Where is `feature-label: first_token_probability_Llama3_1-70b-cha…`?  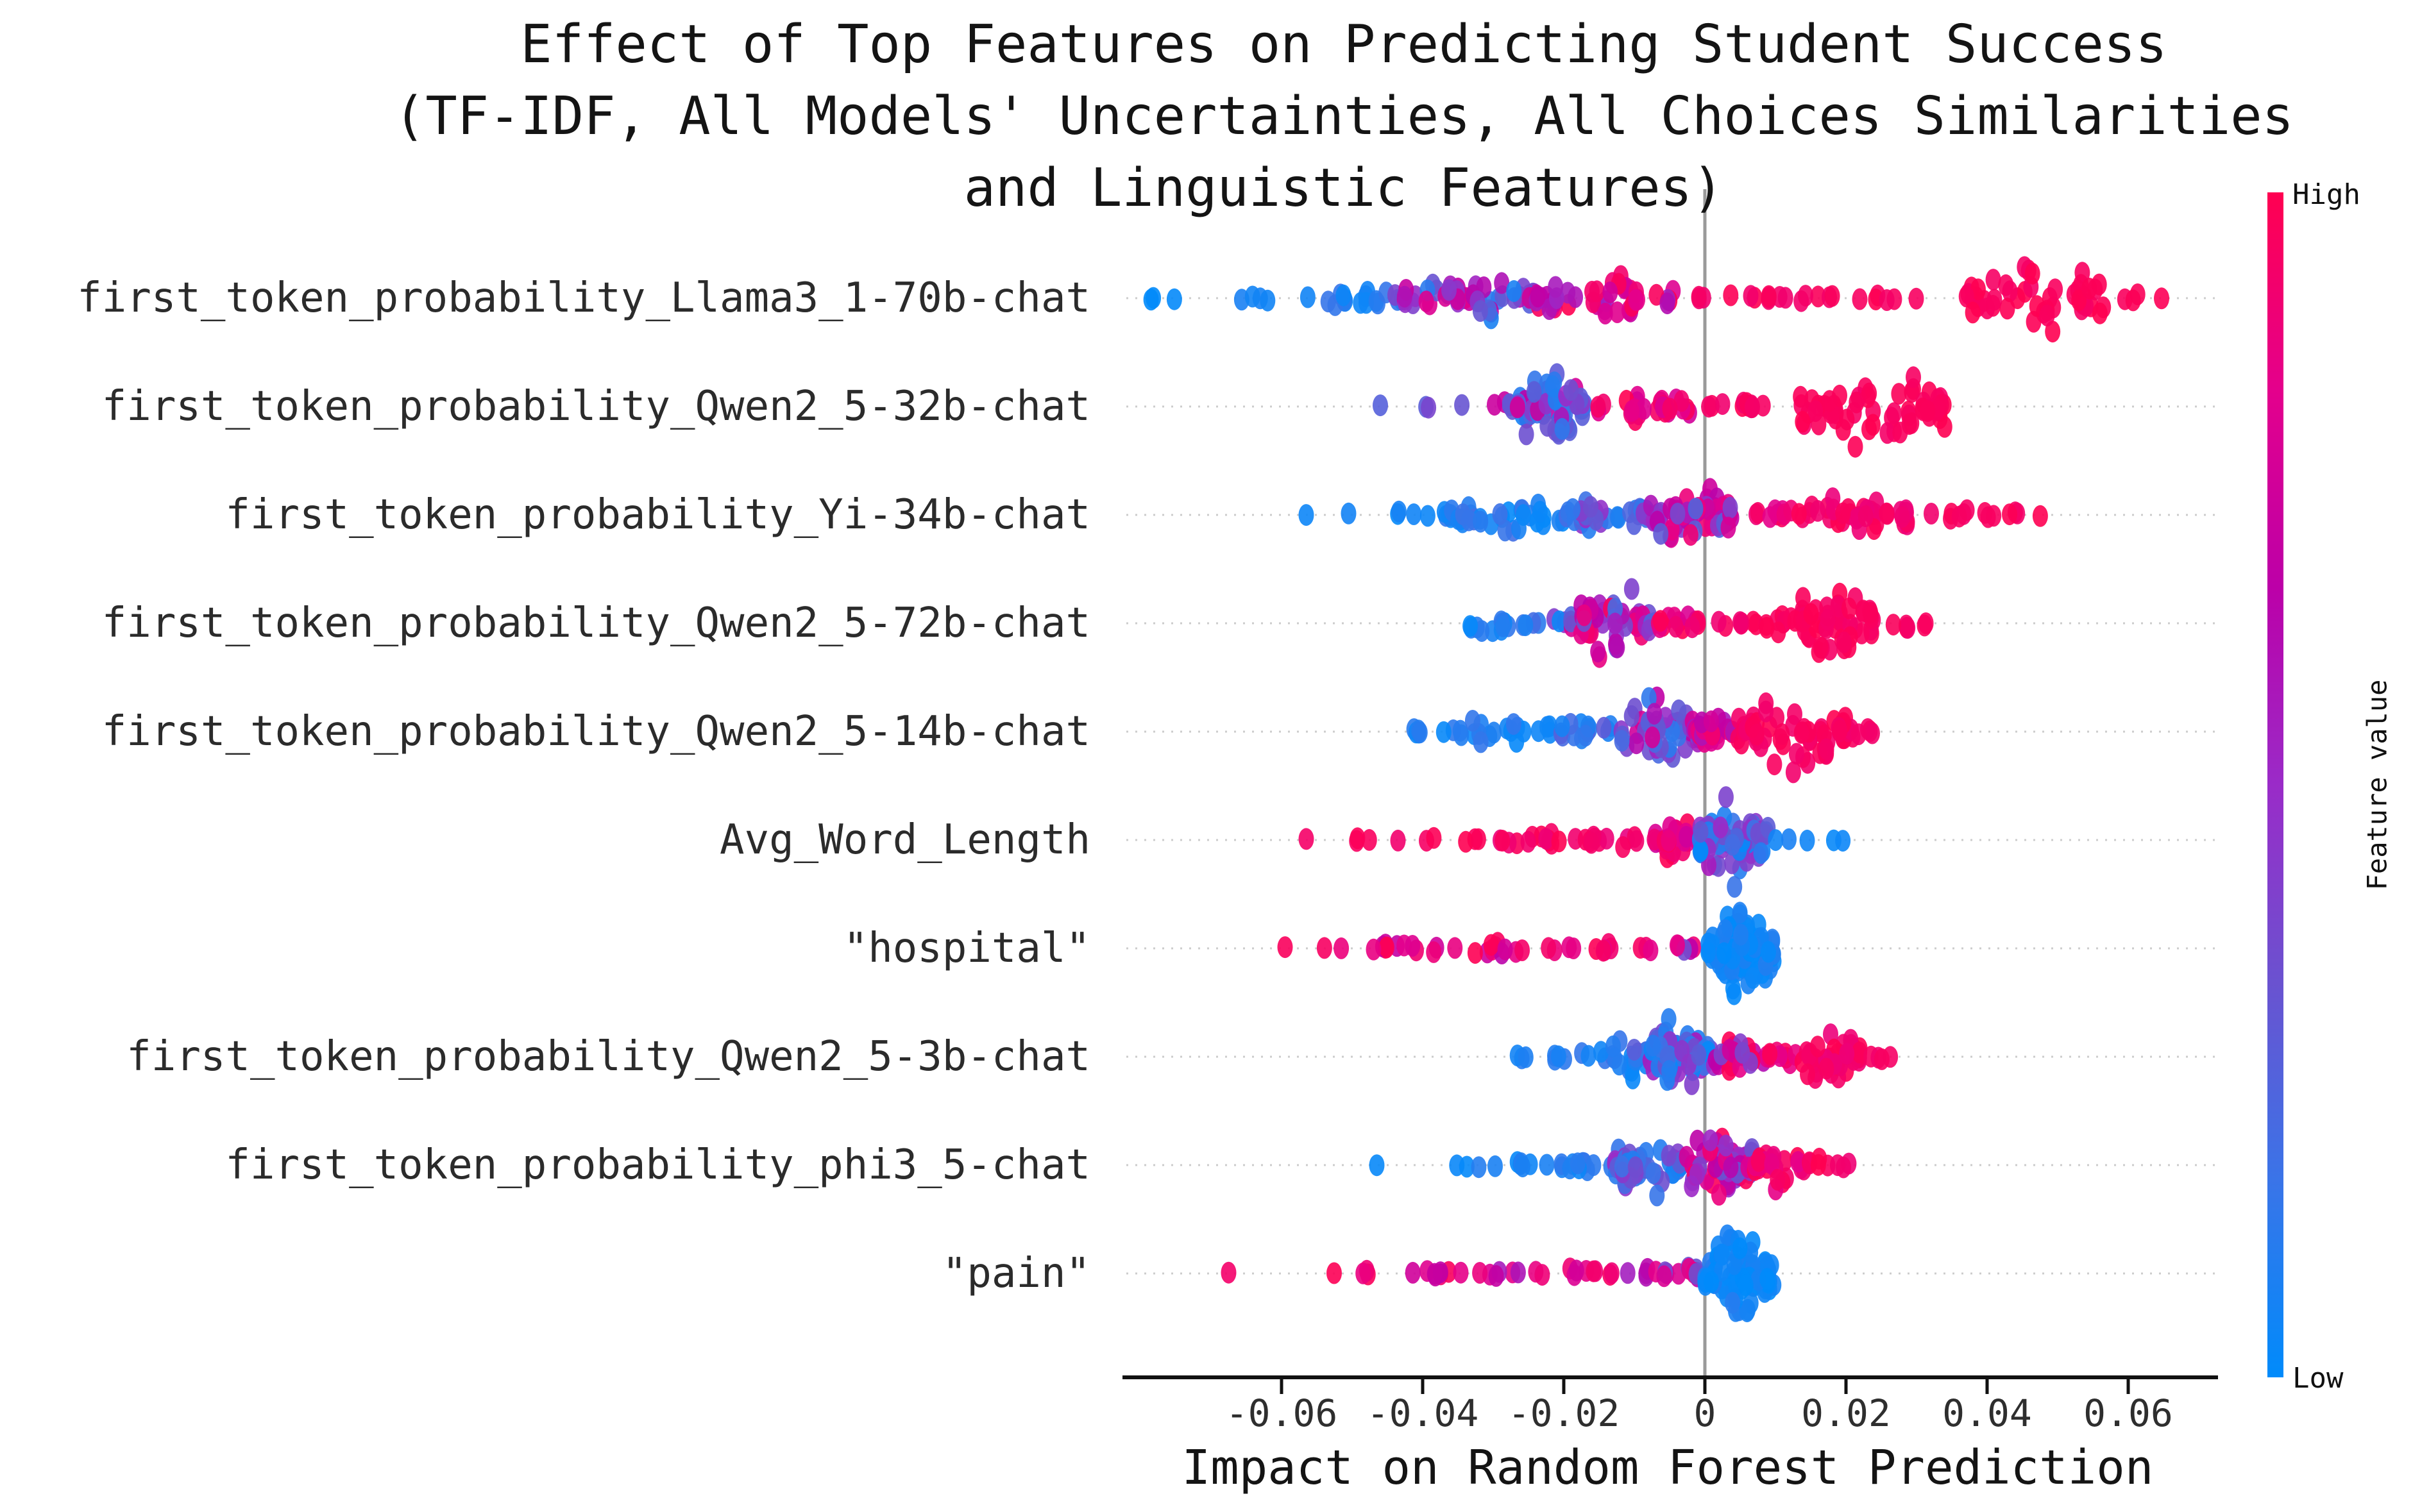 feature-label: first_token_probability_Llama3_1-70b-cha… is located at coordinates (583, 298).